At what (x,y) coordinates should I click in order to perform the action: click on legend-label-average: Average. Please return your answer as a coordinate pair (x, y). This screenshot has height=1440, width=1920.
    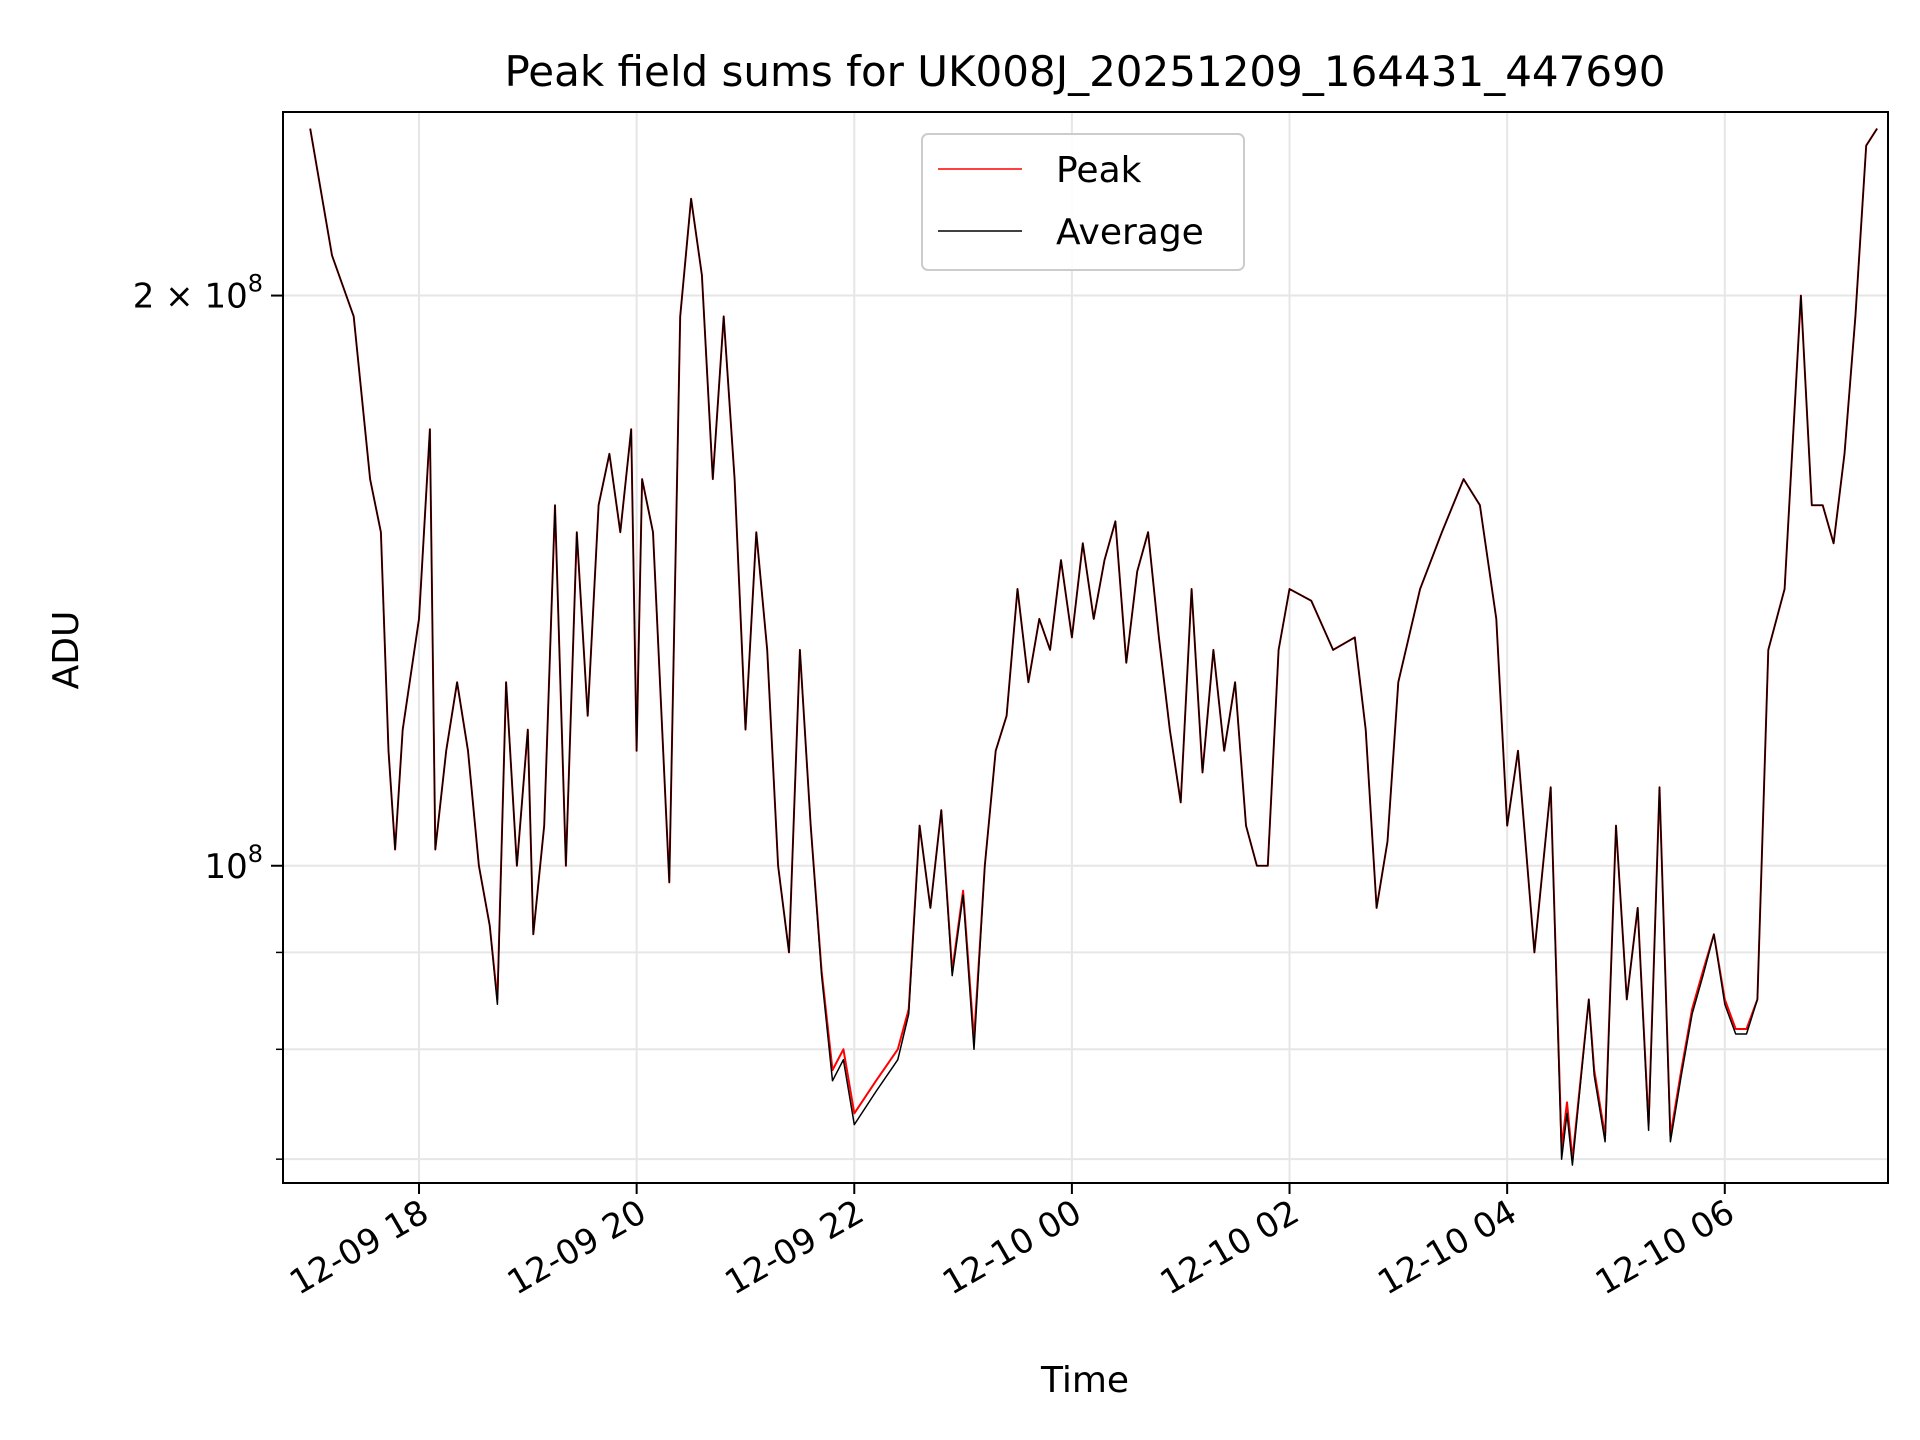
    Looking at the image, I should click on (1130, 232).